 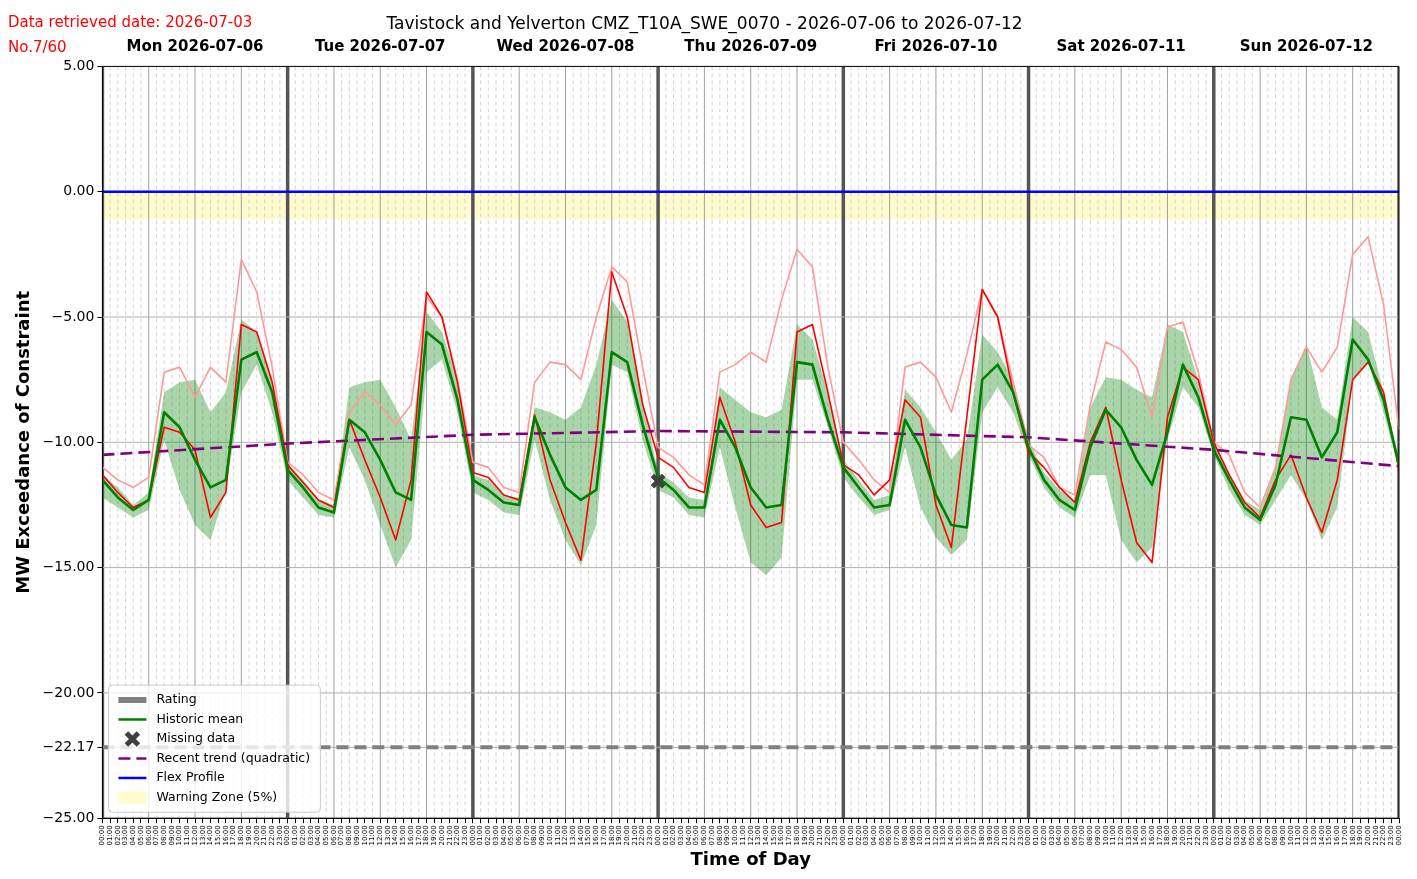 What do you see at coordinates (1306, 46) in the screenshot?
I see `x2-tick-label: Sun 2026-07-12` at bounding box center [1306, 46].